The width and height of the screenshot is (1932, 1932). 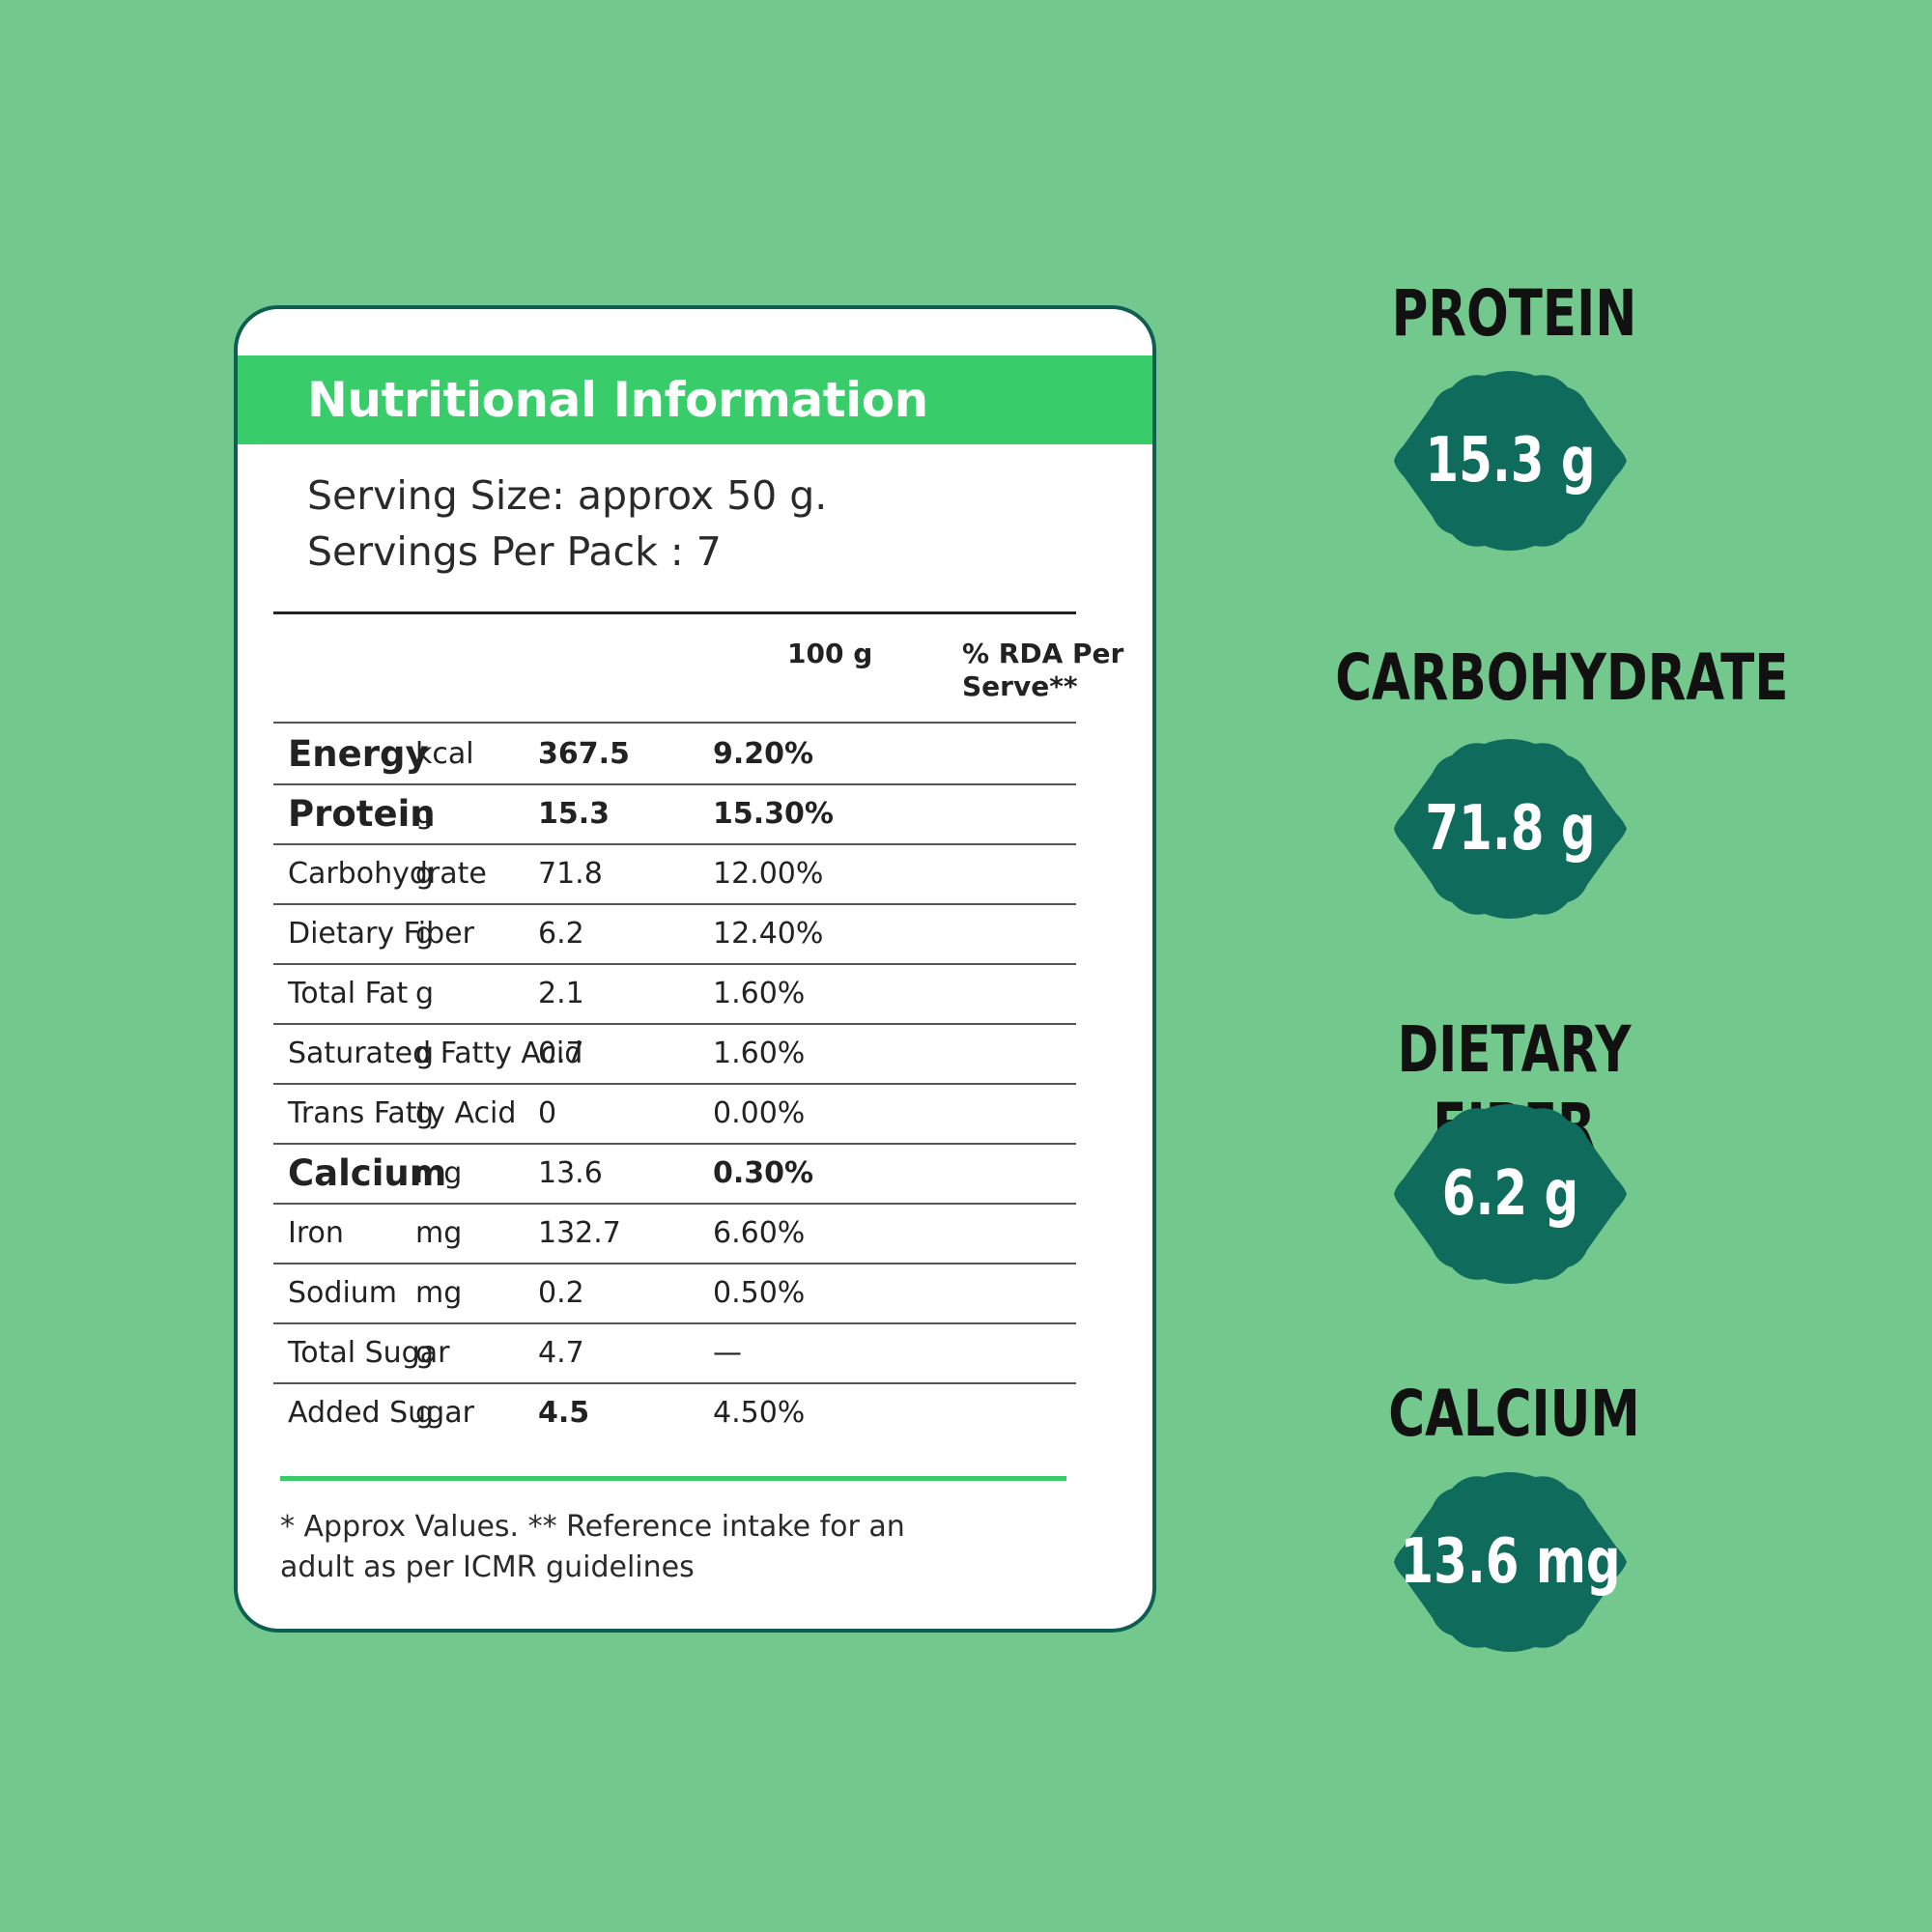 What do you see at coordinates (574, 814) in the screenshot?
I see `table-cell: 15.3` at bounding box center [574, 814].